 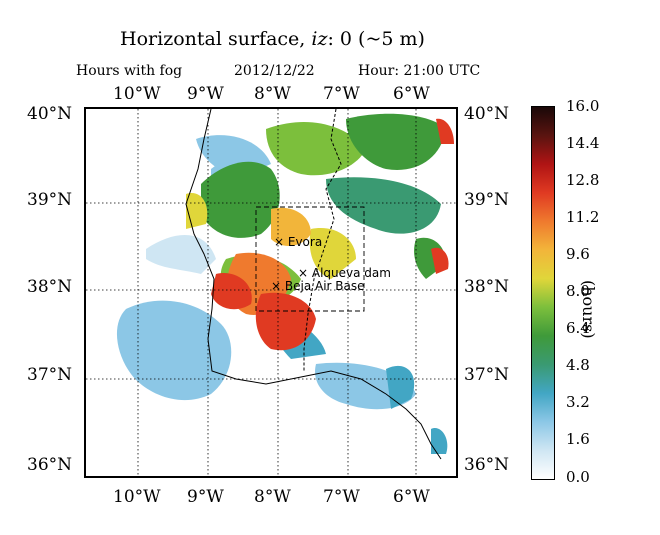 I want to click on colorbar, so click(x=543, y=293).